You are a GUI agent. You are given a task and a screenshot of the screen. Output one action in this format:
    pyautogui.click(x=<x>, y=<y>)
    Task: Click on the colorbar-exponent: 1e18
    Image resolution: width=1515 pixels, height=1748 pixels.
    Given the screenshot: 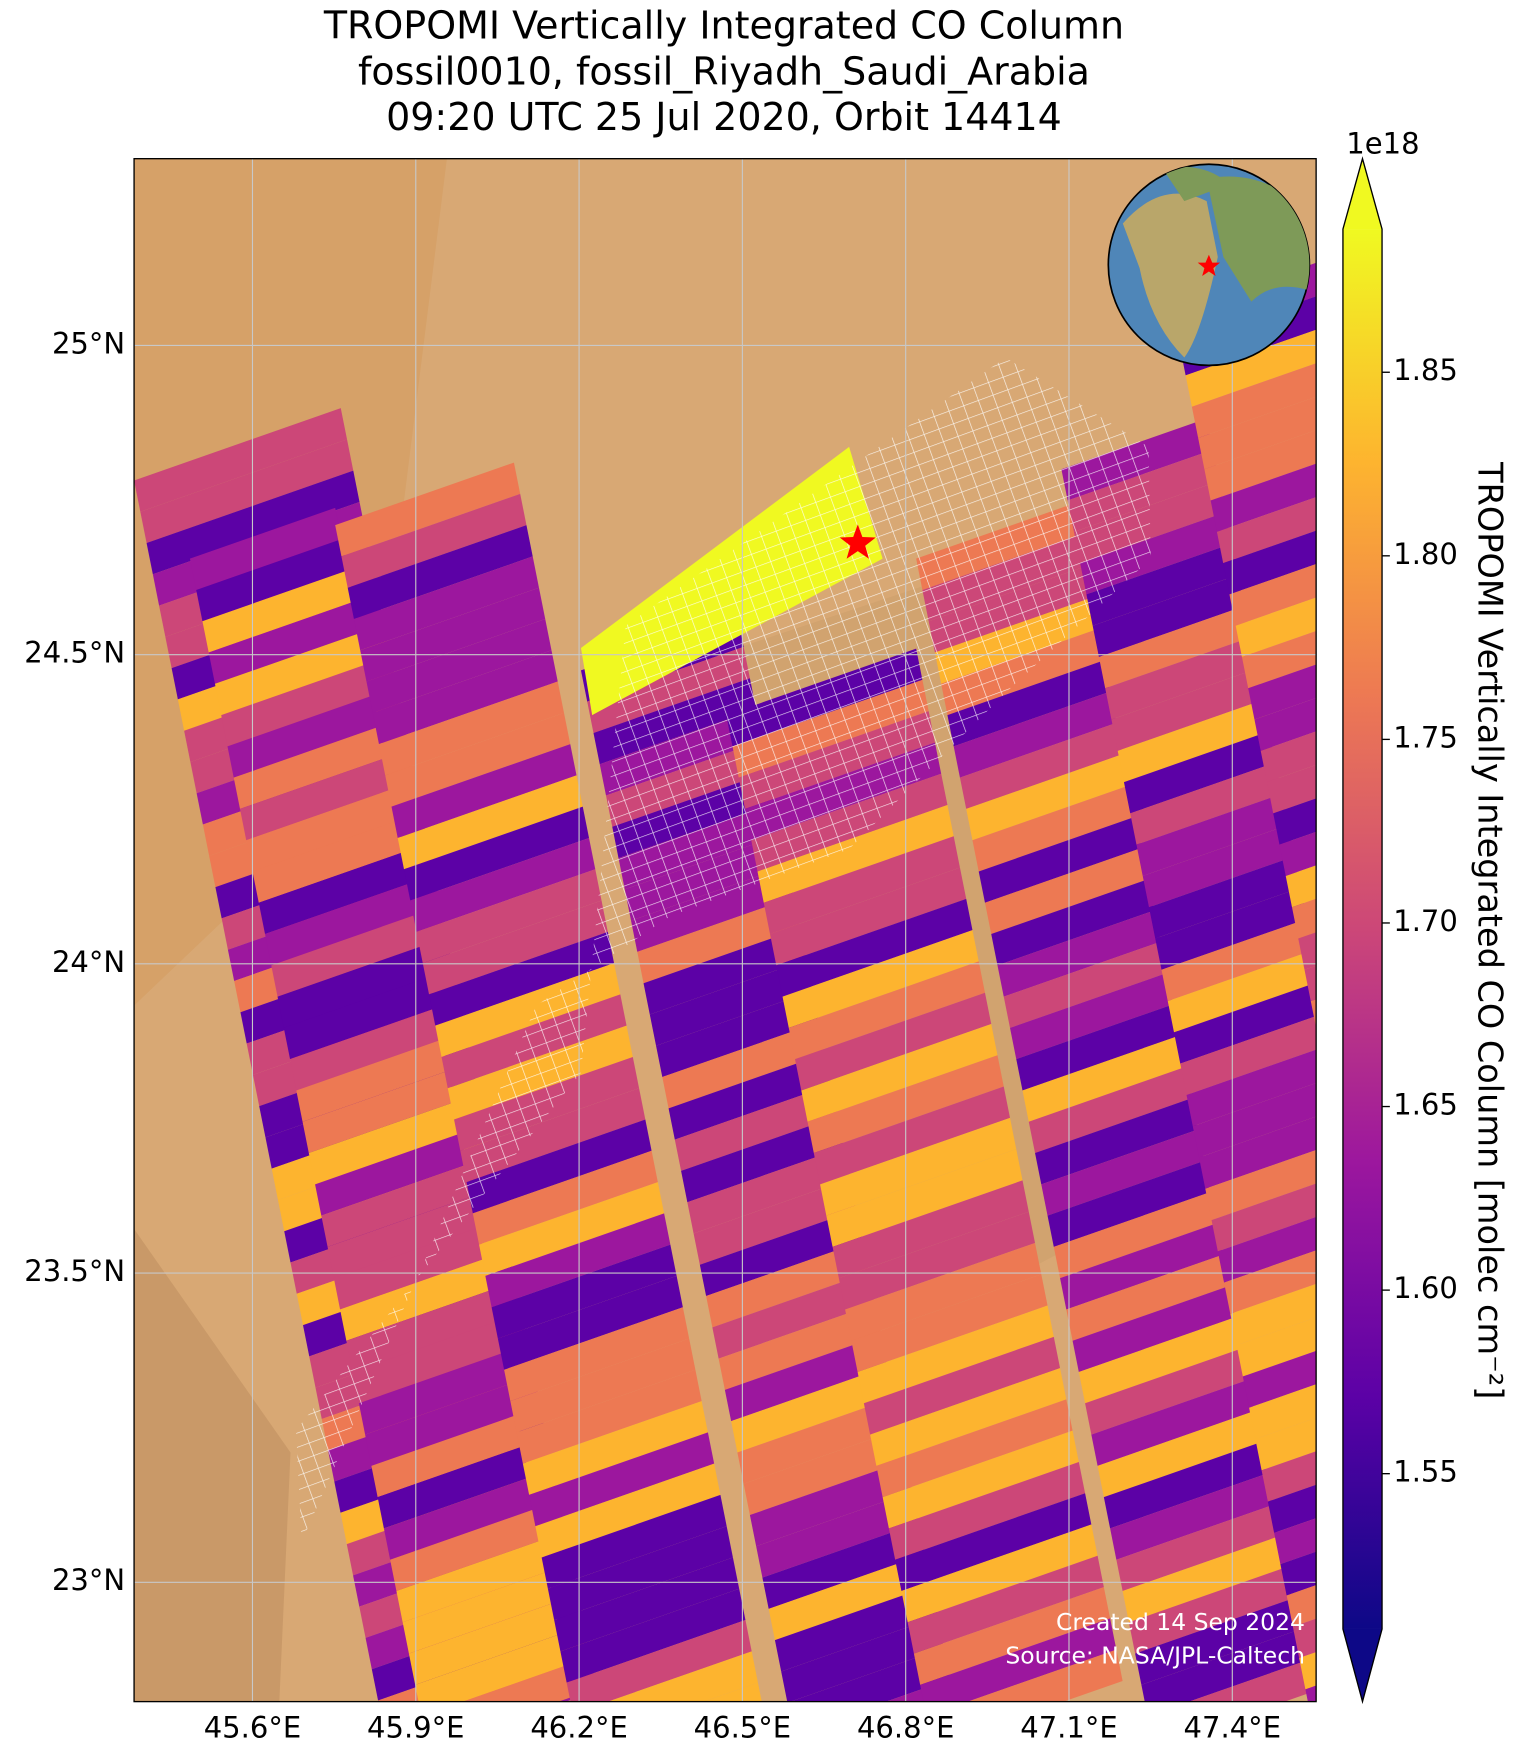 What is the action you would take?
    pyautogui.click(x=1382, y=143)
    